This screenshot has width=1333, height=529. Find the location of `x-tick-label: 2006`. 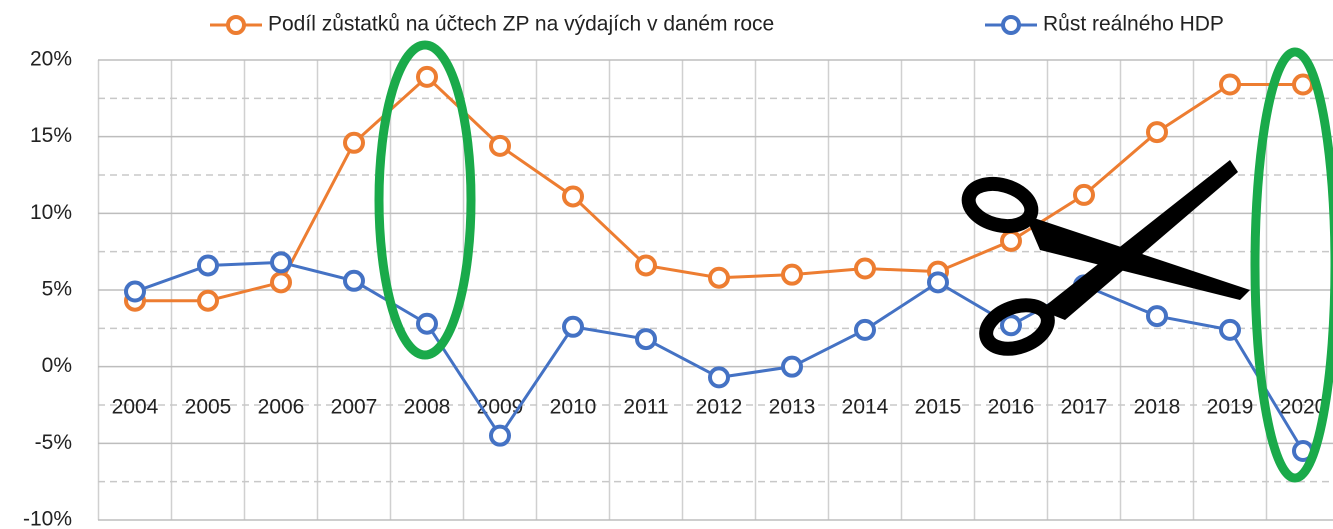

x-tick-label: 2006 is located at coordinates (281, 407).